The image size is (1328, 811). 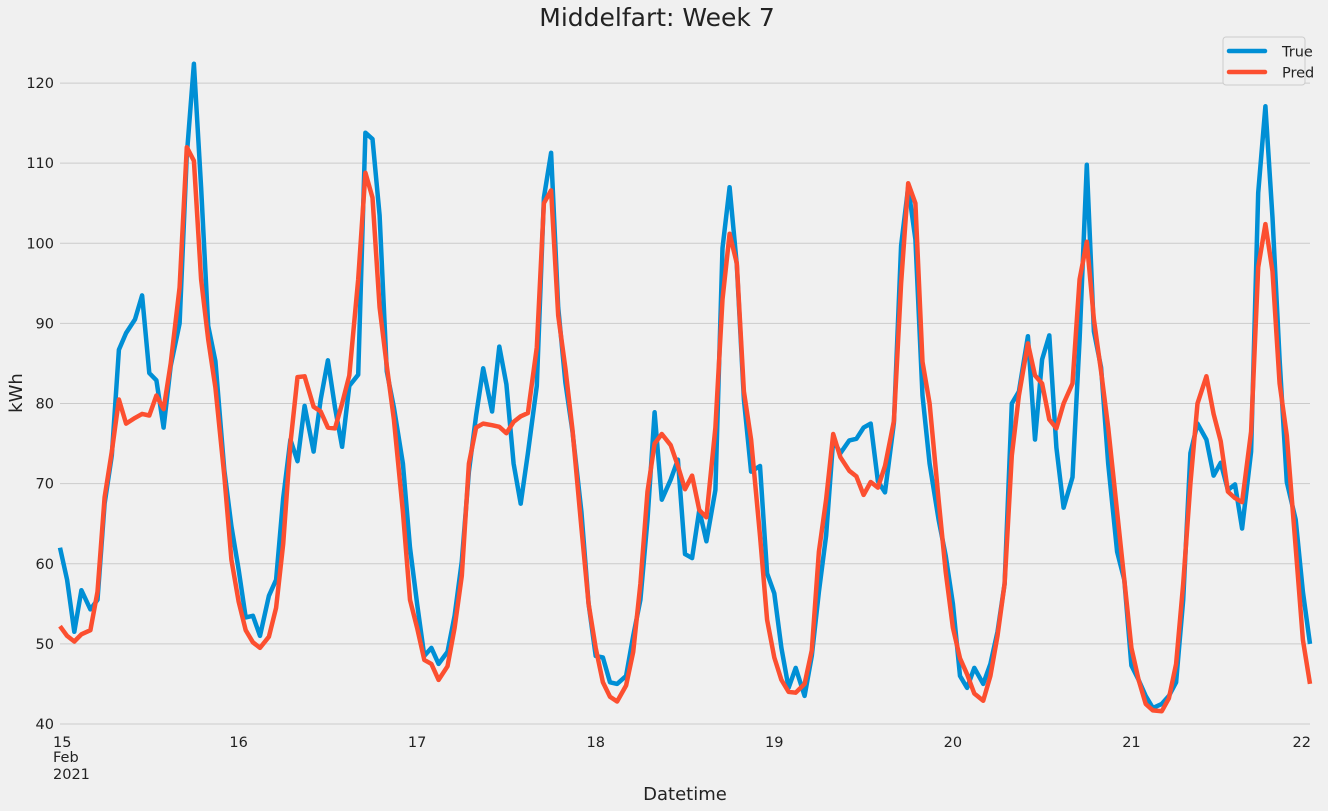 I want to click on y-tick-label-100: 100, so click(x=40, y=244).